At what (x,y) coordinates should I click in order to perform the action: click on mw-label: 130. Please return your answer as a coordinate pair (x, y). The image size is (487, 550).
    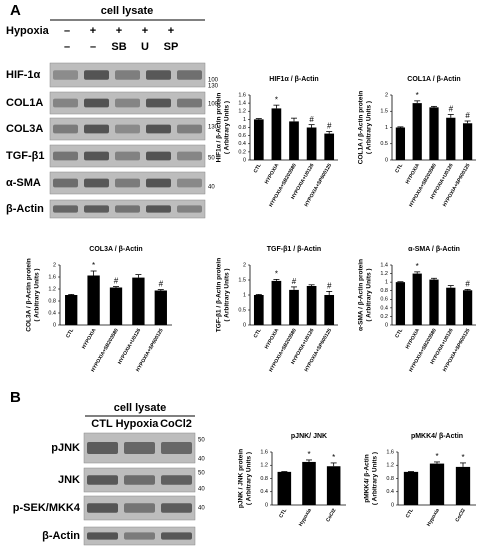
    Looking at the image, I should click on (213, 87).